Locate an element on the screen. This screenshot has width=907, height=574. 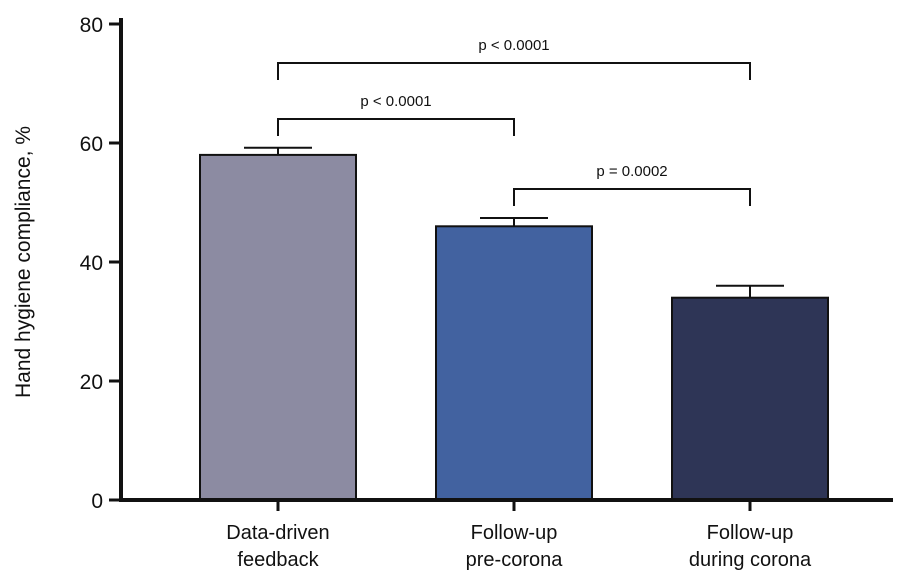
category-label-0-line2: feedback is located at coordinates (278, 560).